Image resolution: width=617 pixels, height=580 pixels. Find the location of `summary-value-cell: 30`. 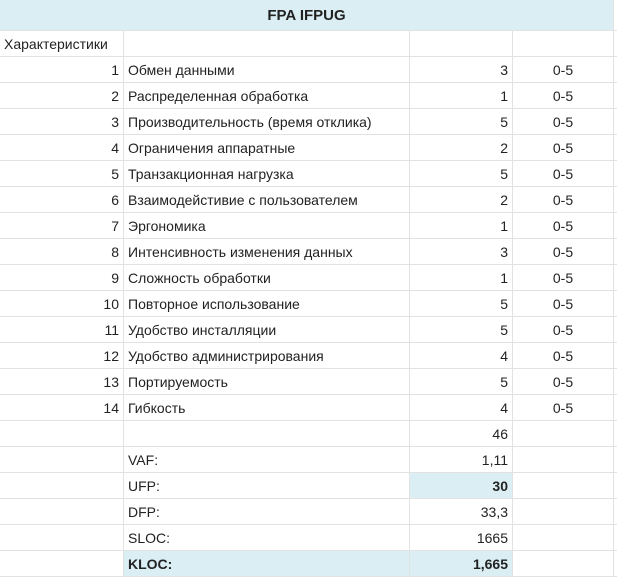

summary-value-cell: 30 is located at coordinates (461, 486).